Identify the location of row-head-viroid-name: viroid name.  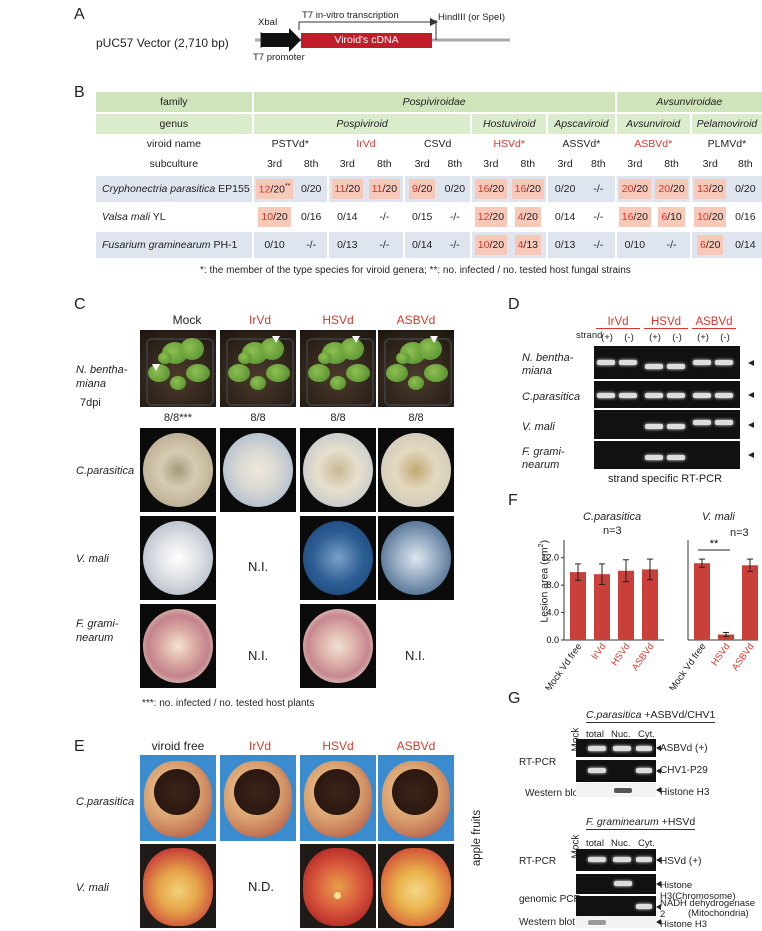
(174, 144).